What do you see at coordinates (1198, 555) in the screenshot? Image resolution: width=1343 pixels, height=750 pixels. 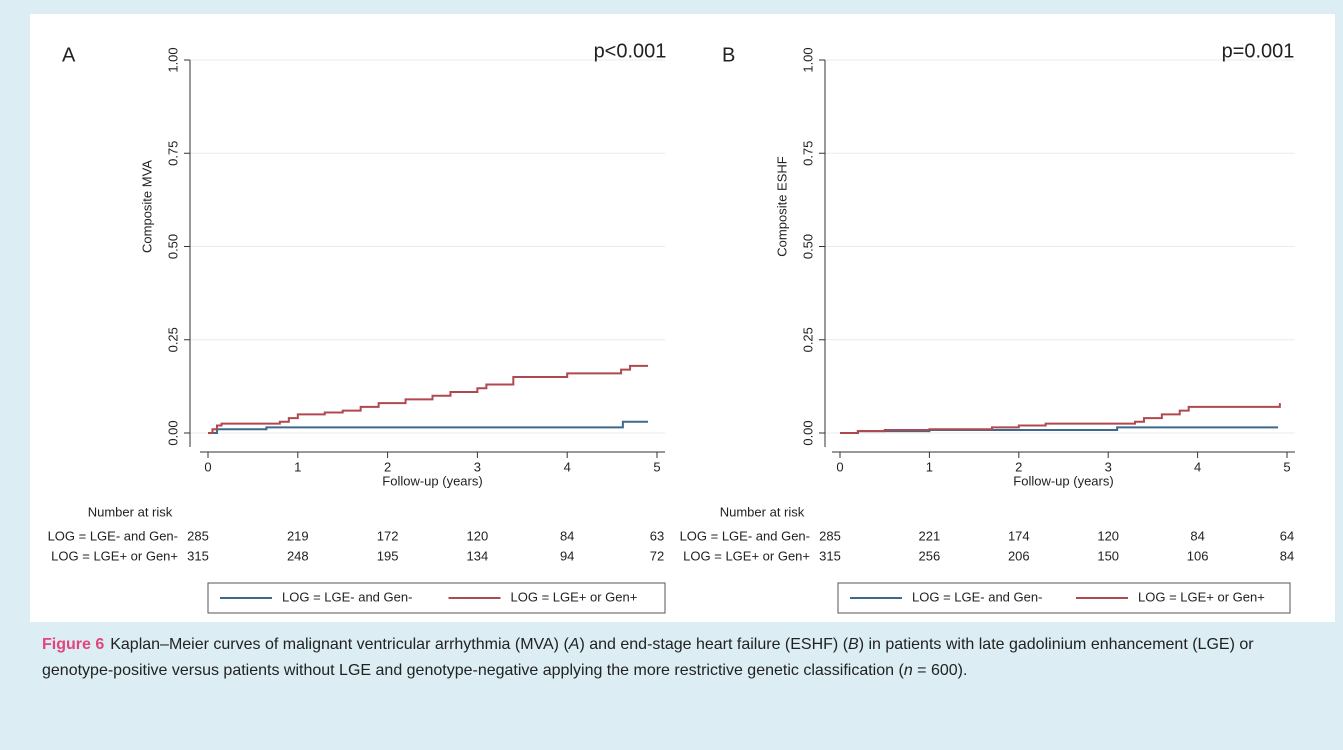 I see `risk-count: 106` at bounding box center [1198, 555].